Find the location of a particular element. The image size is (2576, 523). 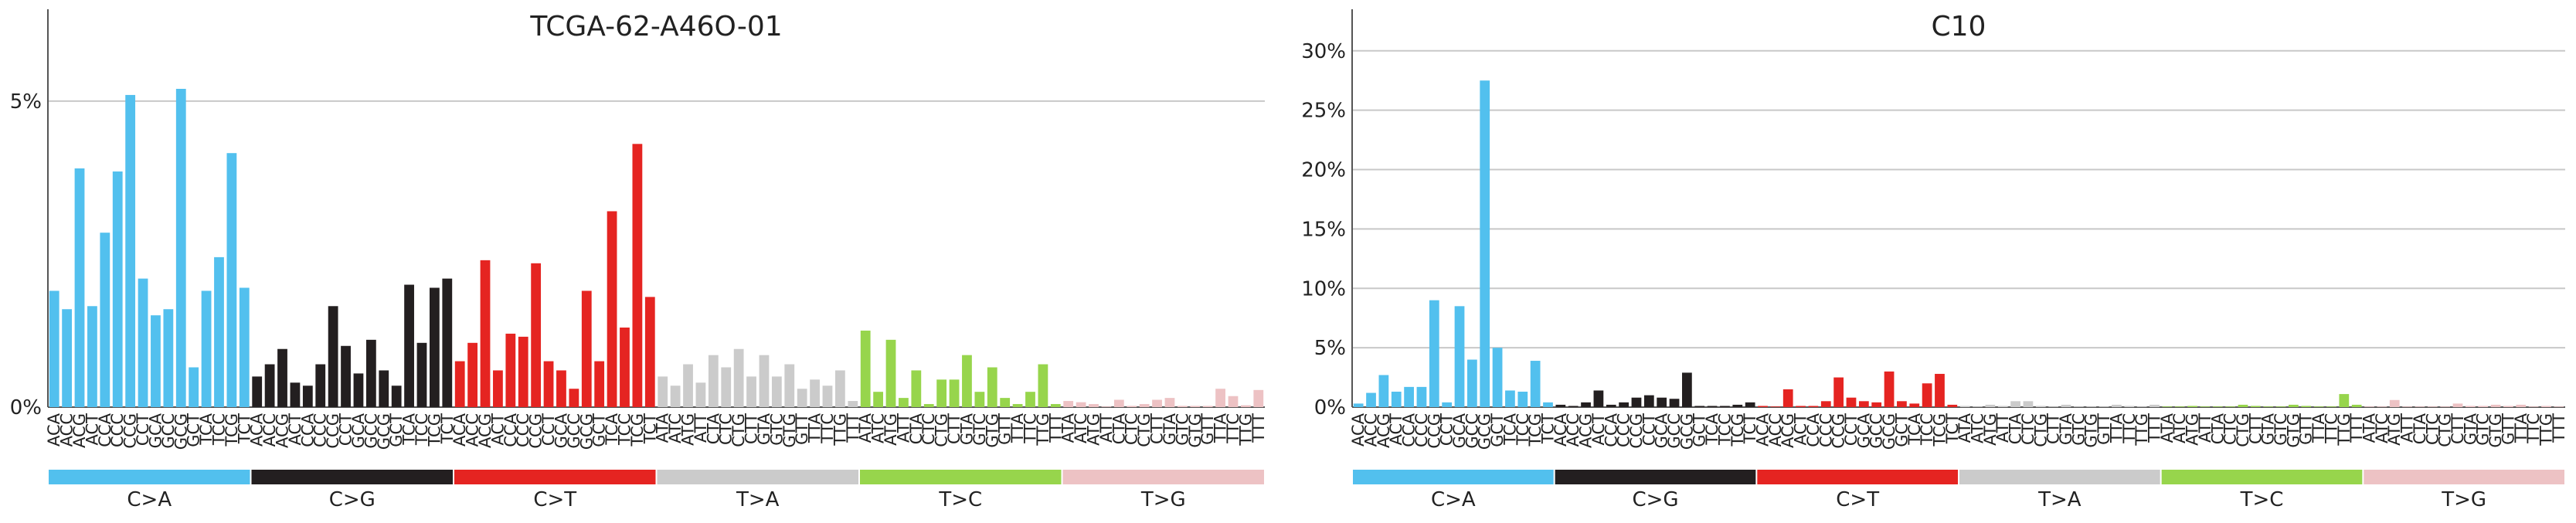

x-tick-label: ATG is located at coordinates (2394, 429).